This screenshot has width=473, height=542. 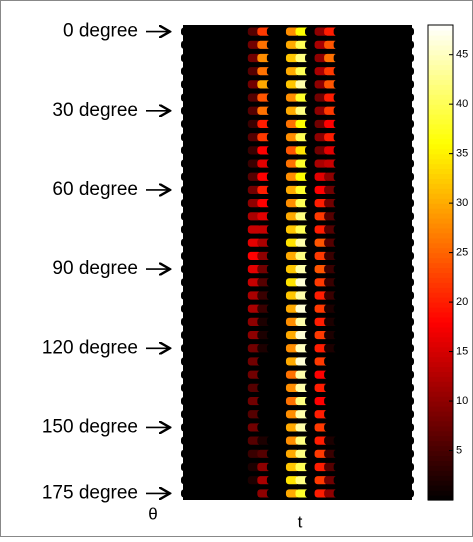 I want to click on colorbar-tick-label: 20, so click(x=462, y=302).